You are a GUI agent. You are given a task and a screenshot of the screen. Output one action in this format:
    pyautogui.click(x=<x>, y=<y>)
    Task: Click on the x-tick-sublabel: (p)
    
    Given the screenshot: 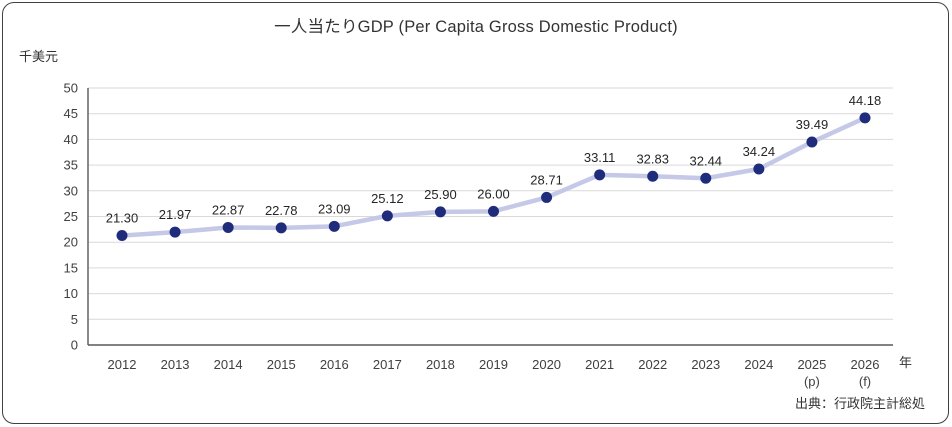 What is the action you would take?
    pyautogui.click(x=812, y=381)
    